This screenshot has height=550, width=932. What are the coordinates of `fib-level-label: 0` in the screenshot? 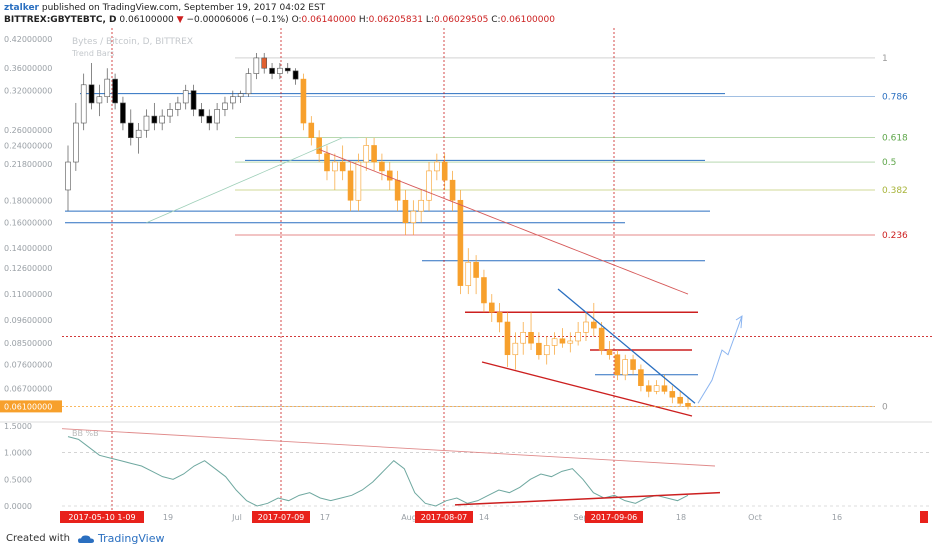 It's located at (885, 407).